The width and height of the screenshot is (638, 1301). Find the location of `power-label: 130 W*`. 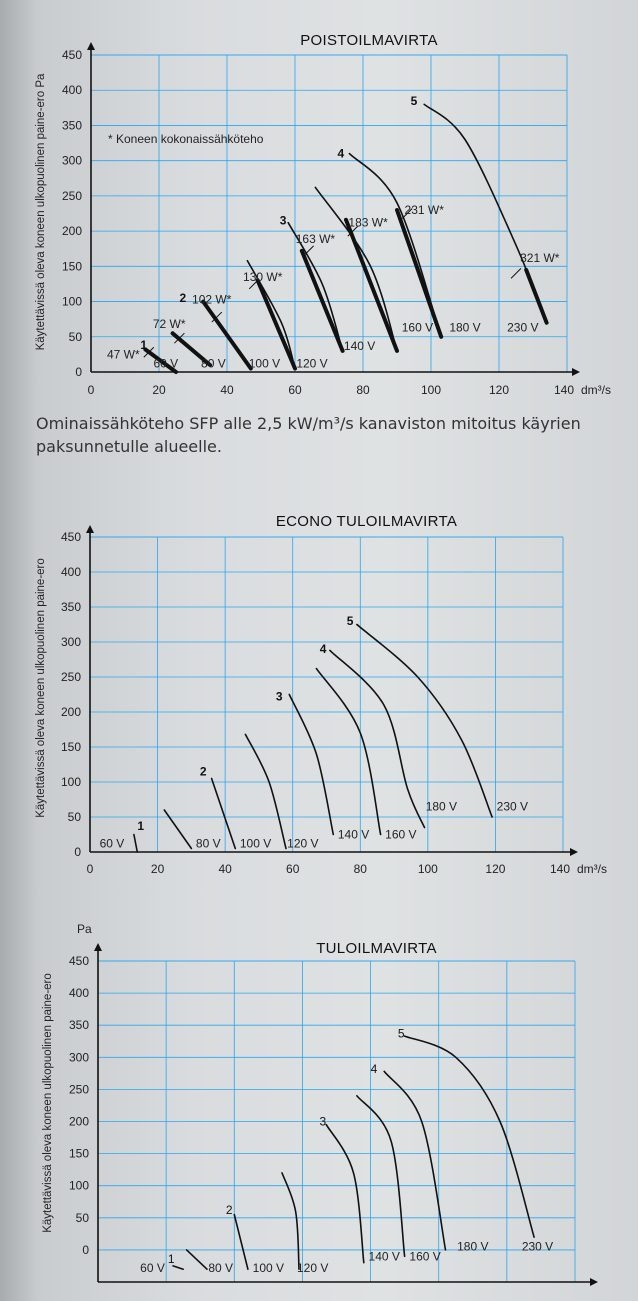

power-label: 130 W* is located at coordinates (263, 277).